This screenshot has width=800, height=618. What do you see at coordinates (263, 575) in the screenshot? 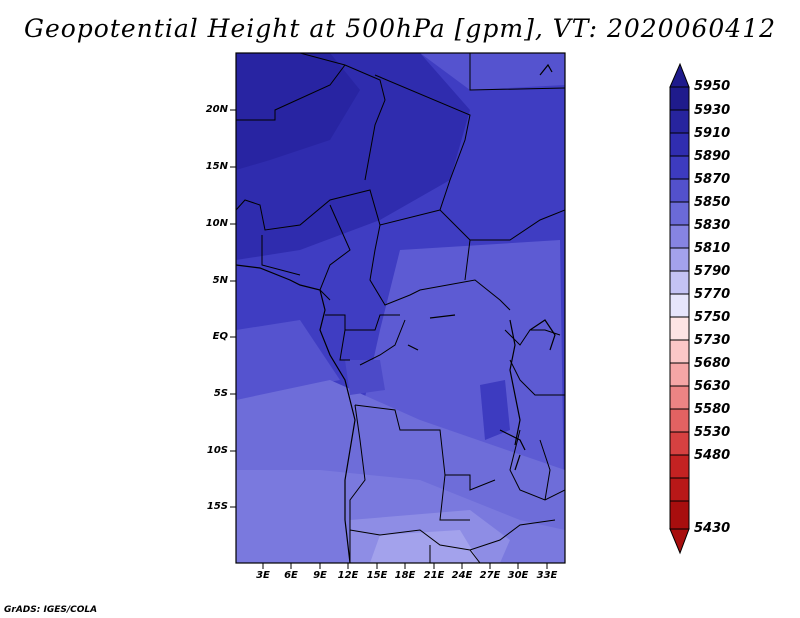
I see `lon-tick-label: 3E` at bounding box center [263, 575].